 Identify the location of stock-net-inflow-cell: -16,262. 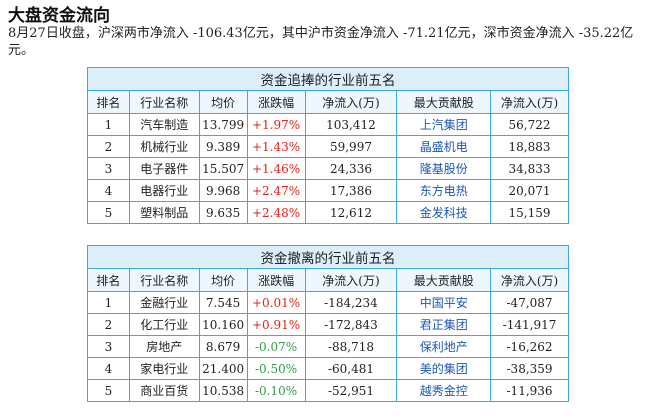
(529, 346).